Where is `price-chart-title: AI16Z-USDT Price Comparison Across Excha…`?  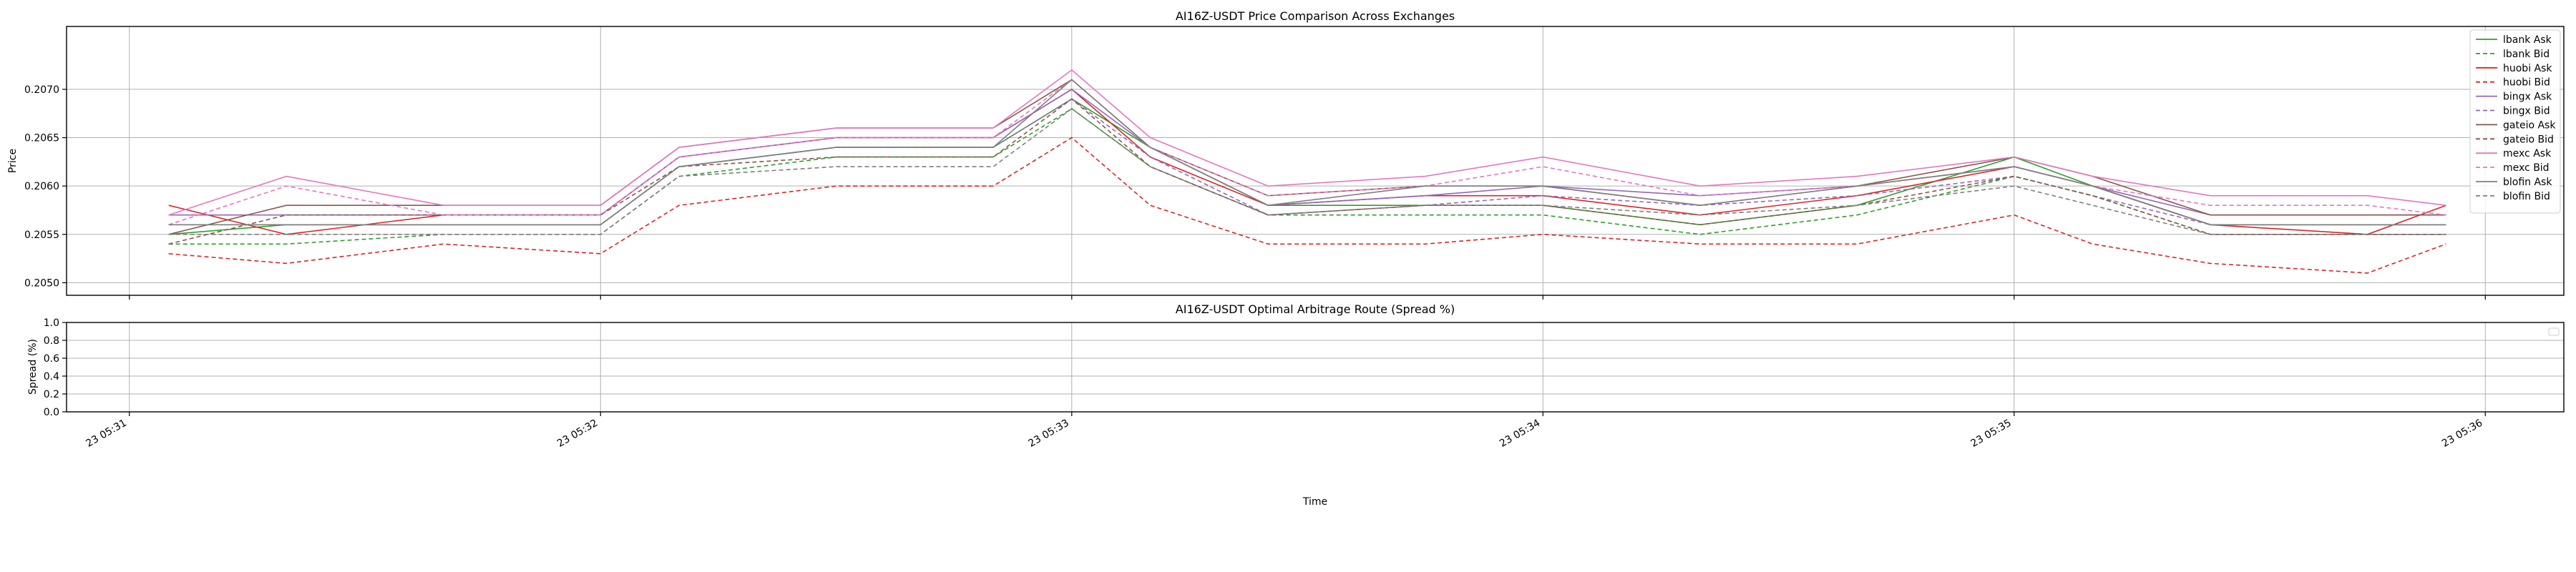 price-chart-title: AI16Z-USDT Price Comparison Across Excha… is located at coordinates (1315, 16).